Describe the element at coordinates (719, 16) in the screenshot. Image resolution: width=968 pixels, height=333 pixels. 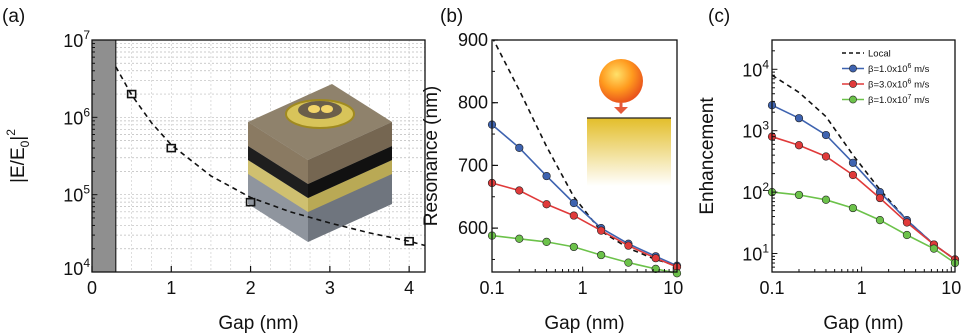
I see `panel-label: (c)` at that location.